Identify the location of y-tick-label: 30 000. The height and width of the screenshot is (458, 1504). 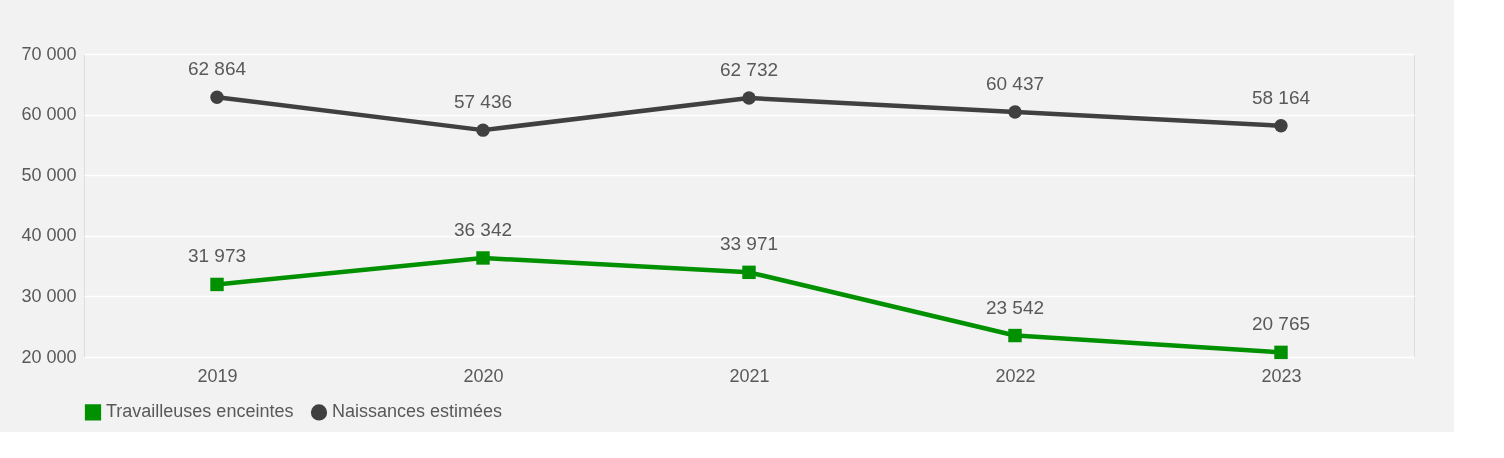
(49, 295).